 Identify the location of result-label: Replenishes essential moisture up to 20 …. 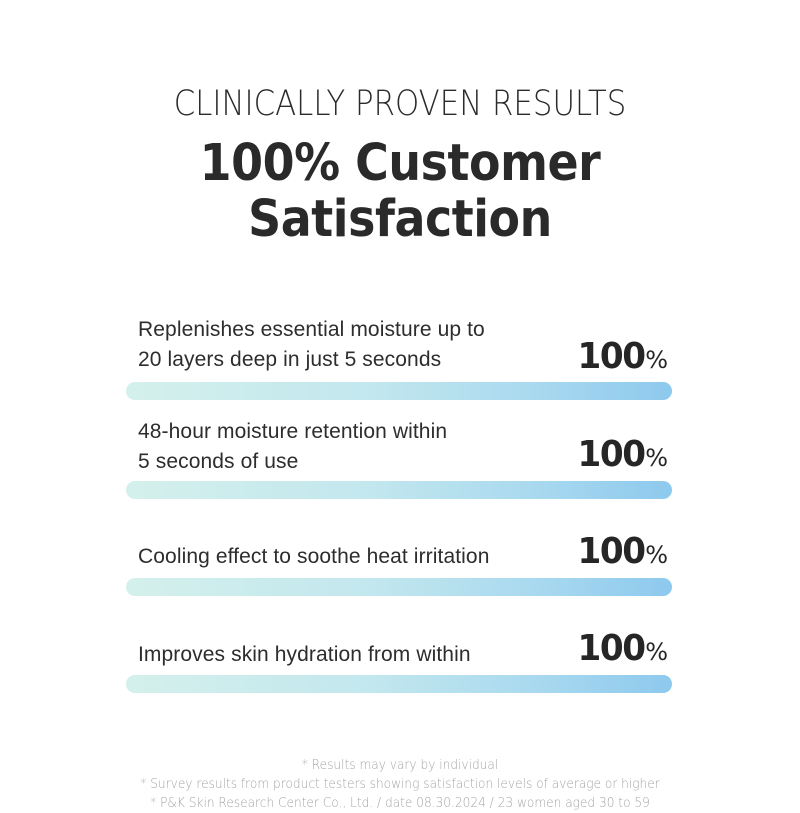
(311, 345).